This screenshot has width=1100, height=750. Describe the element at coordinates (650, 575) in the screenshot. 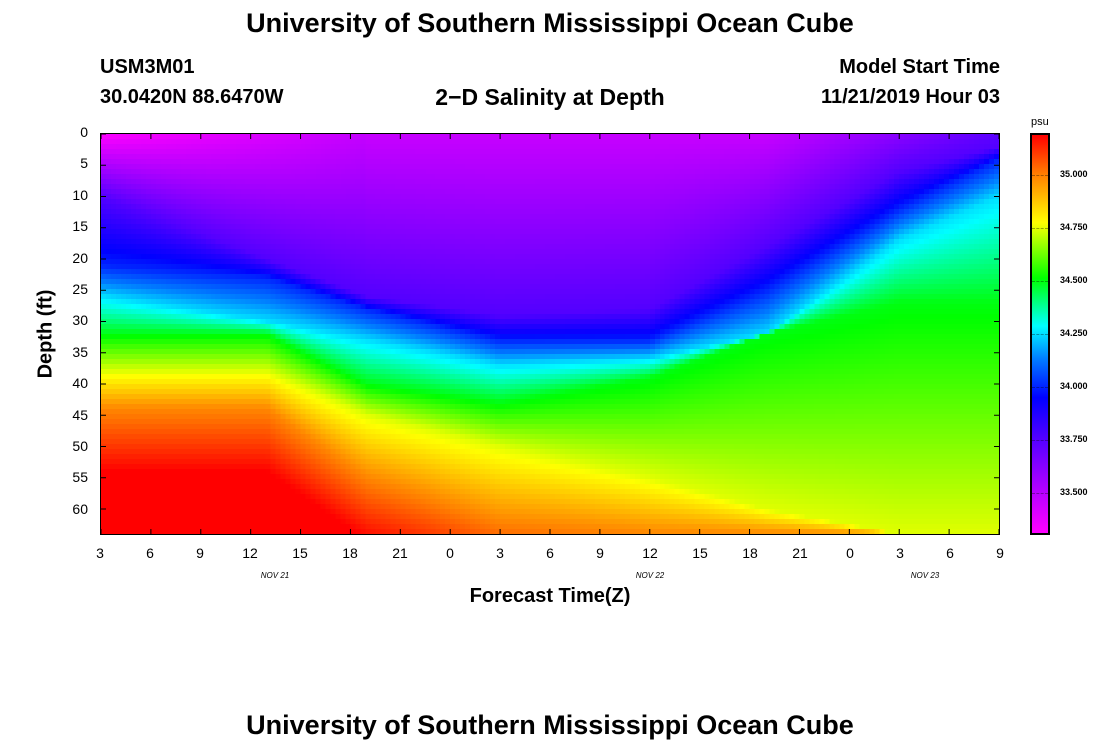

I see `date-label: NOV 22` at that location.